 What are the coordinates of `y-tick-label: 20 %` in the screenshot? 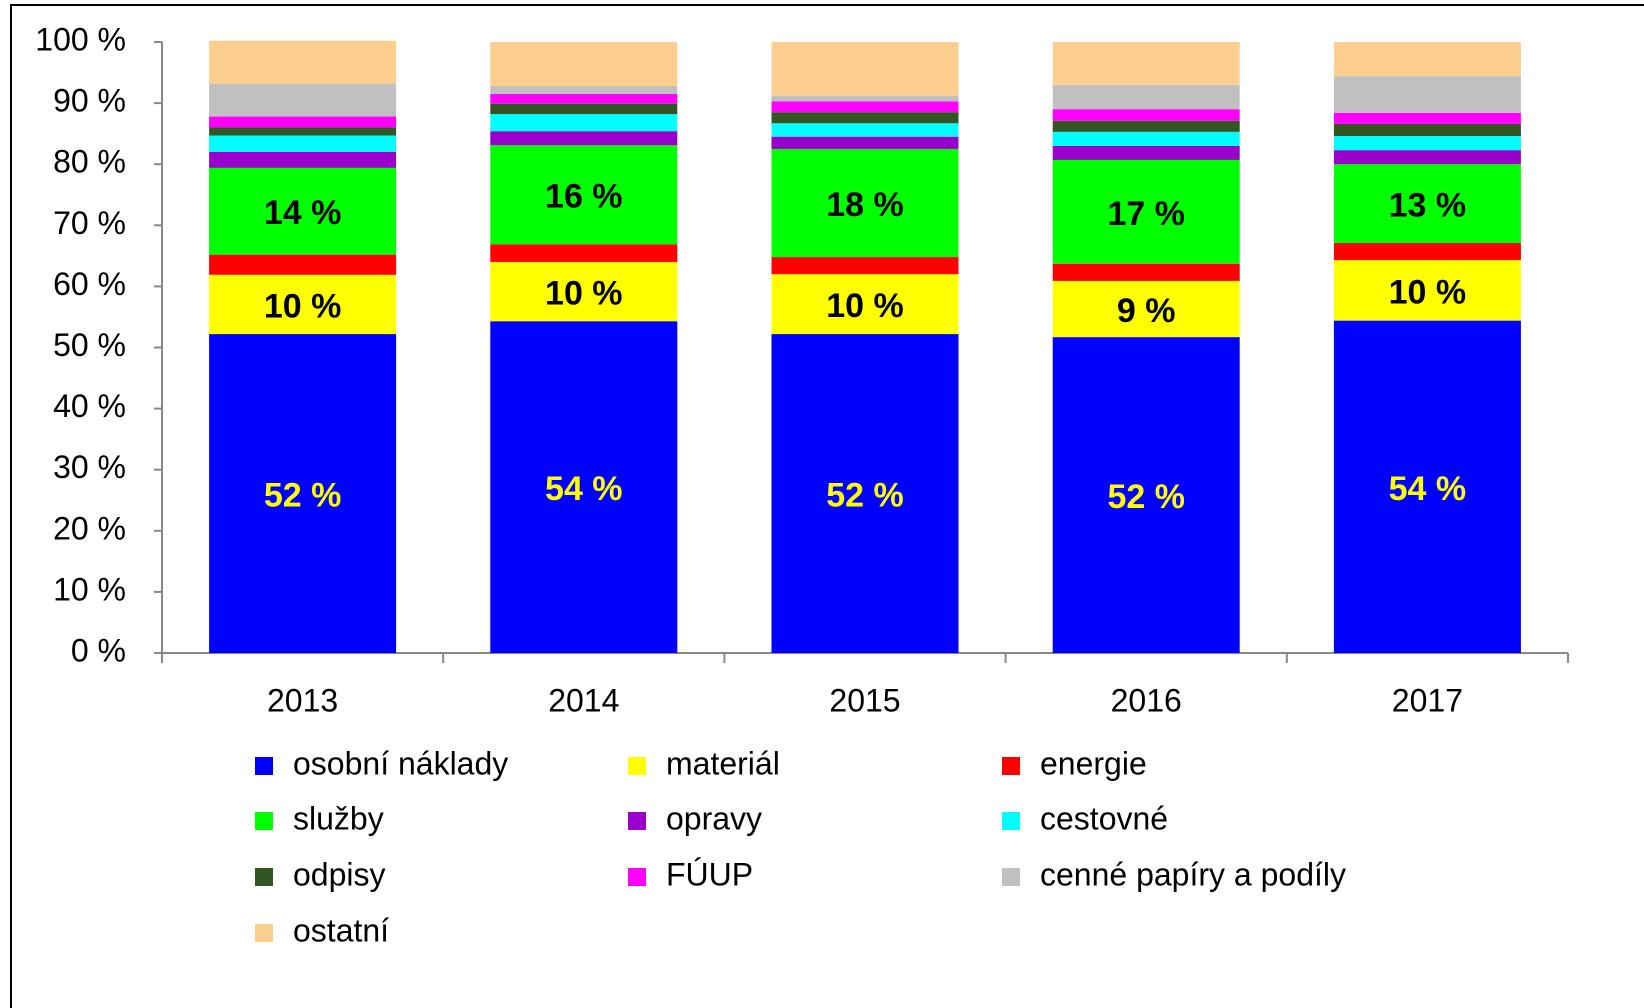 It's located at (89, 528).